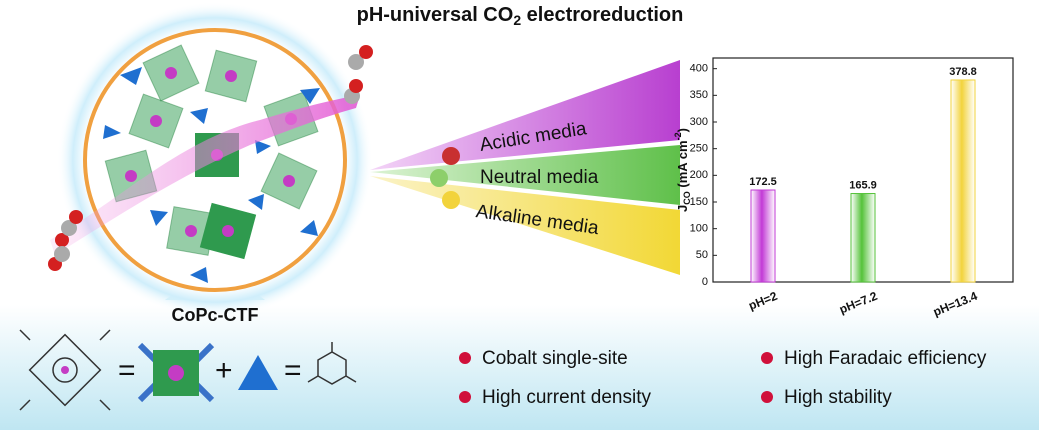  I want to click on y-tick-label: 150, so click(699, 202).